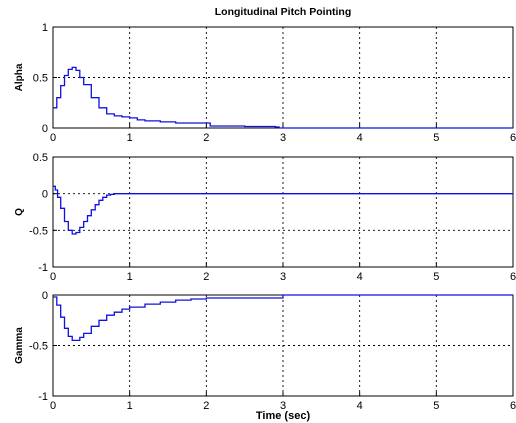  I want to click on alpha-xtick-label: 5, so click(436, 138).